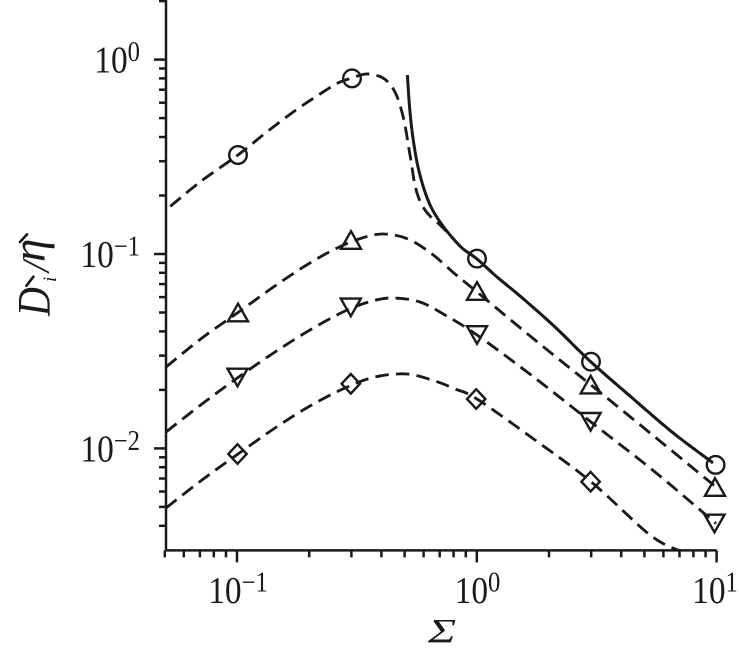 The height and width of the screenshot is (663, 739). I want to click on svg-text: i, so click(50, 279).